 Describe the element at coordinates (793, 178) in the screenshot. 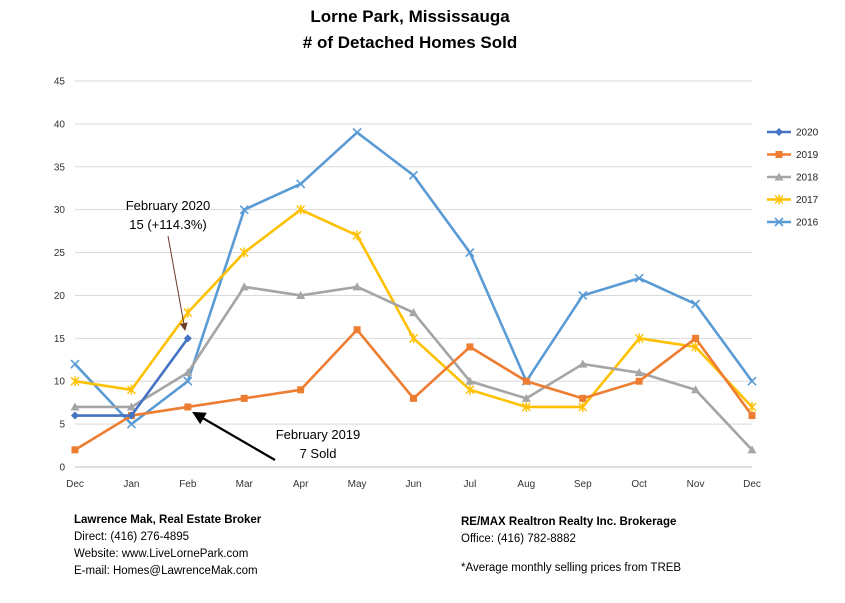

I see `legend: 2020 2019 2018 2017 2016` at that location.